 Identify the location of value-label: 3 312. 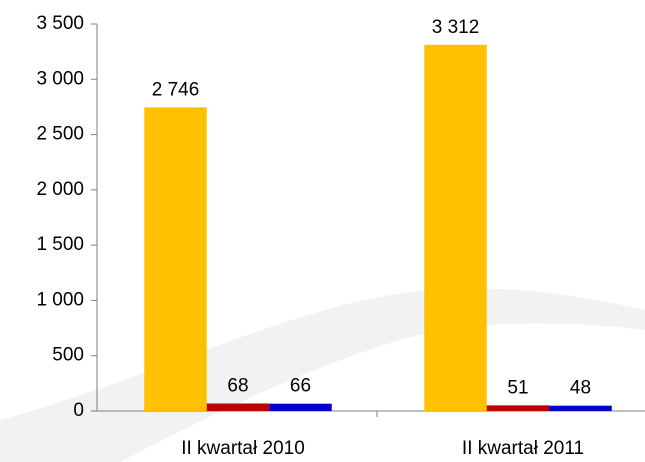
(456, 27).